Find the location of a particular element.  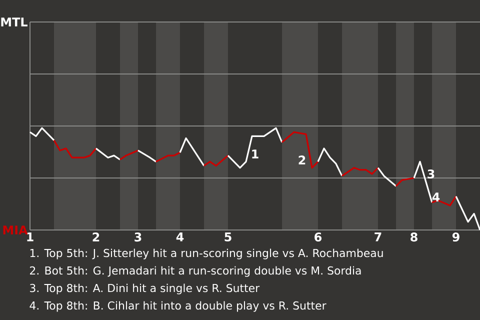

text: MTL is located at coordinates (14, 22).